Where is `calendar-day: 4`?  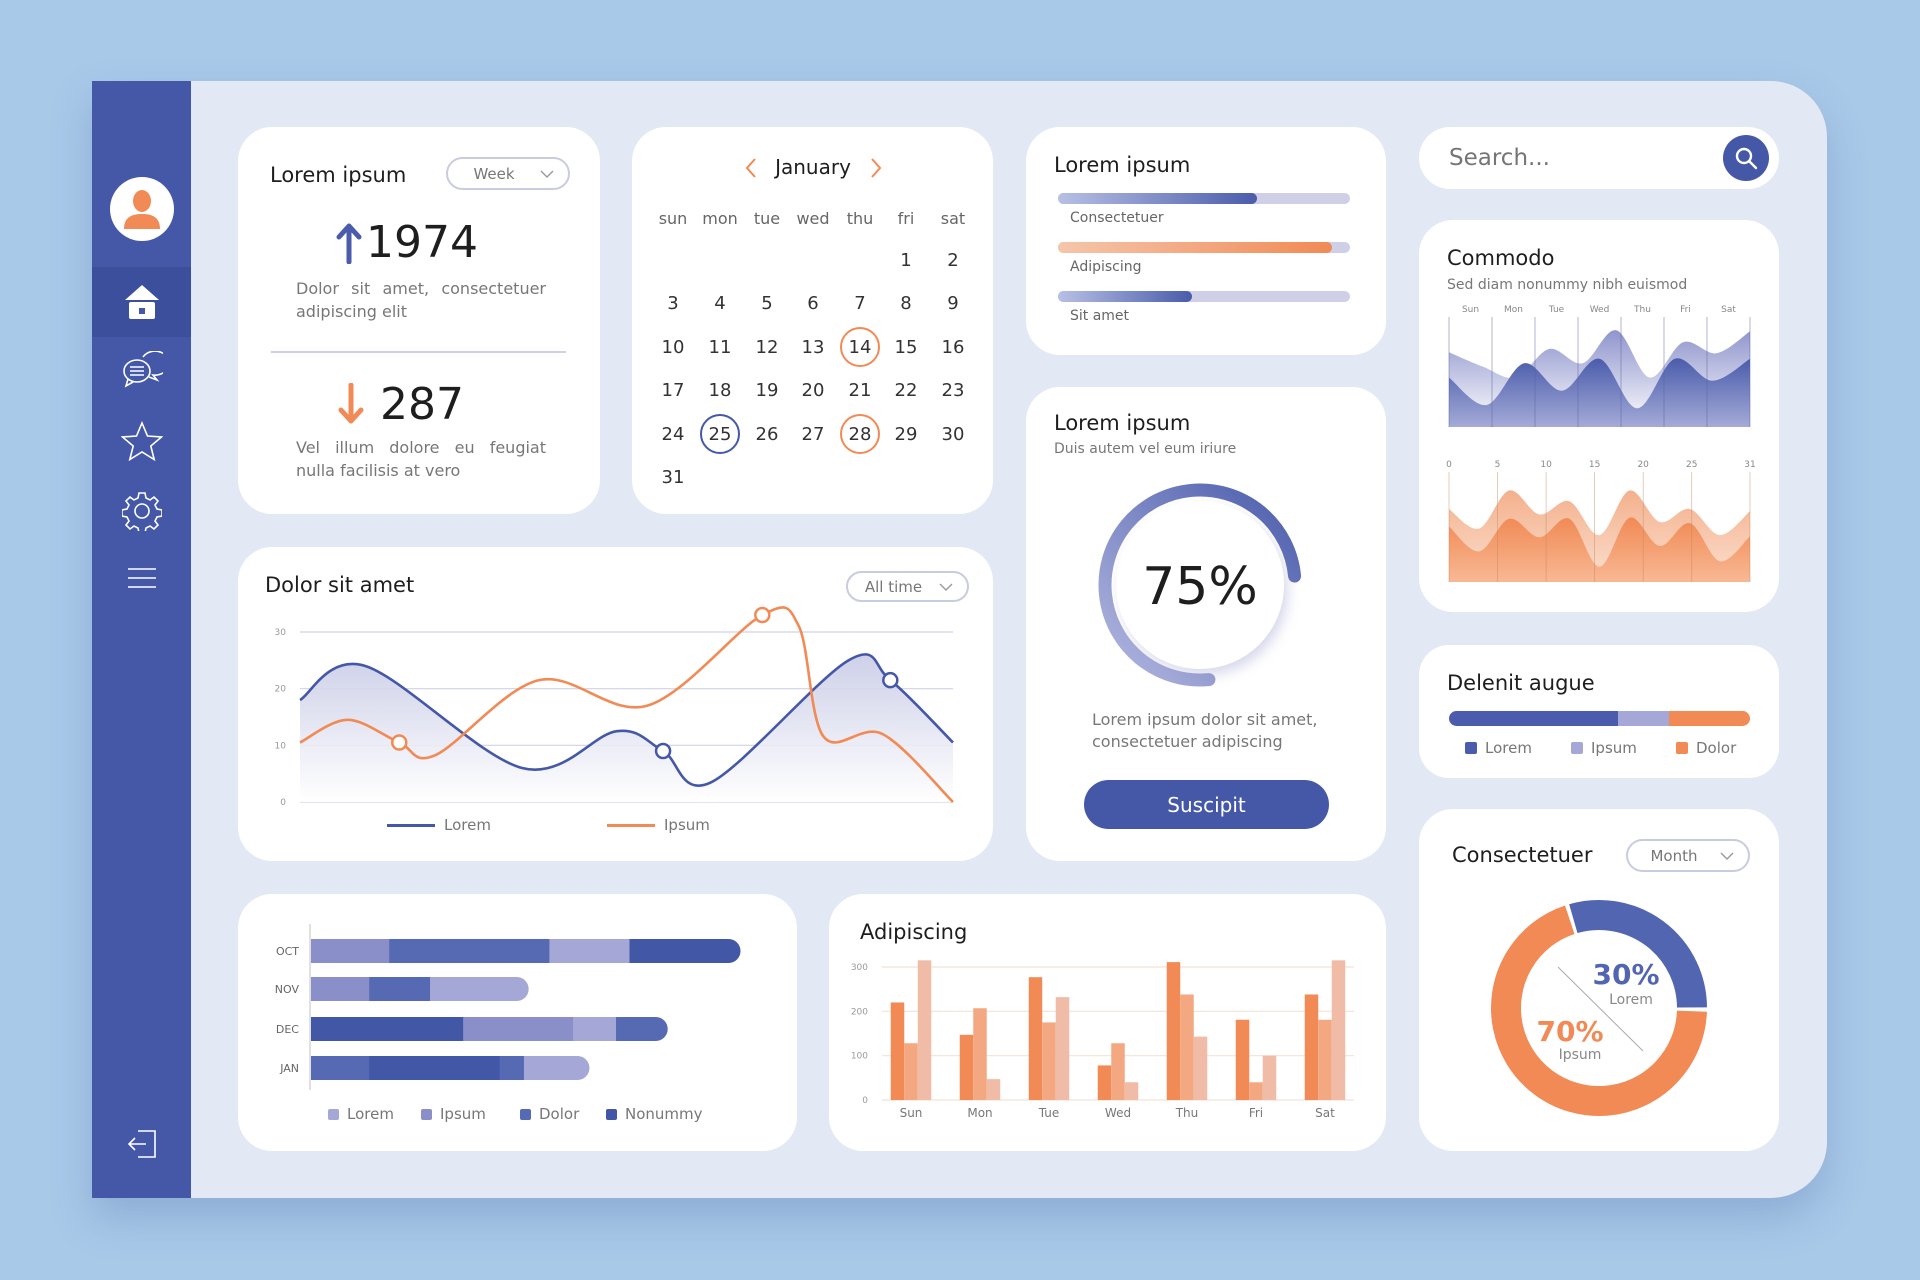
calendar-day: 4 is located at coordinates (720, 303).